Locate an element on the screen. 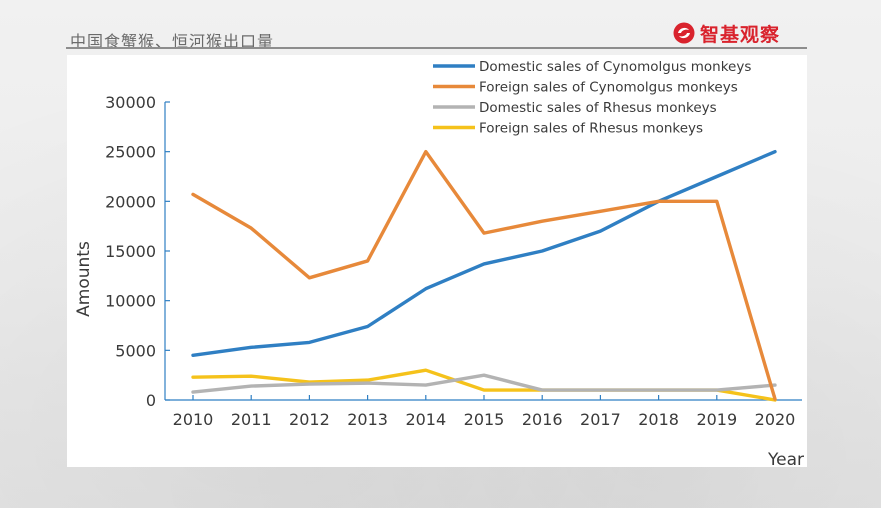  x-tick-label: 2012 is located at coordinates (309, 419).